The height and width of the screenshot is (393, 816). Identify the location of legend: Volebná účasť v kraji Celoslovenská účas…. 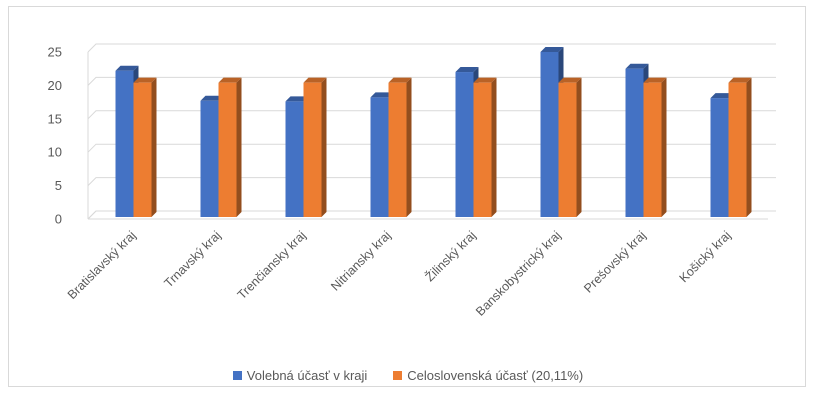
(408, 375).